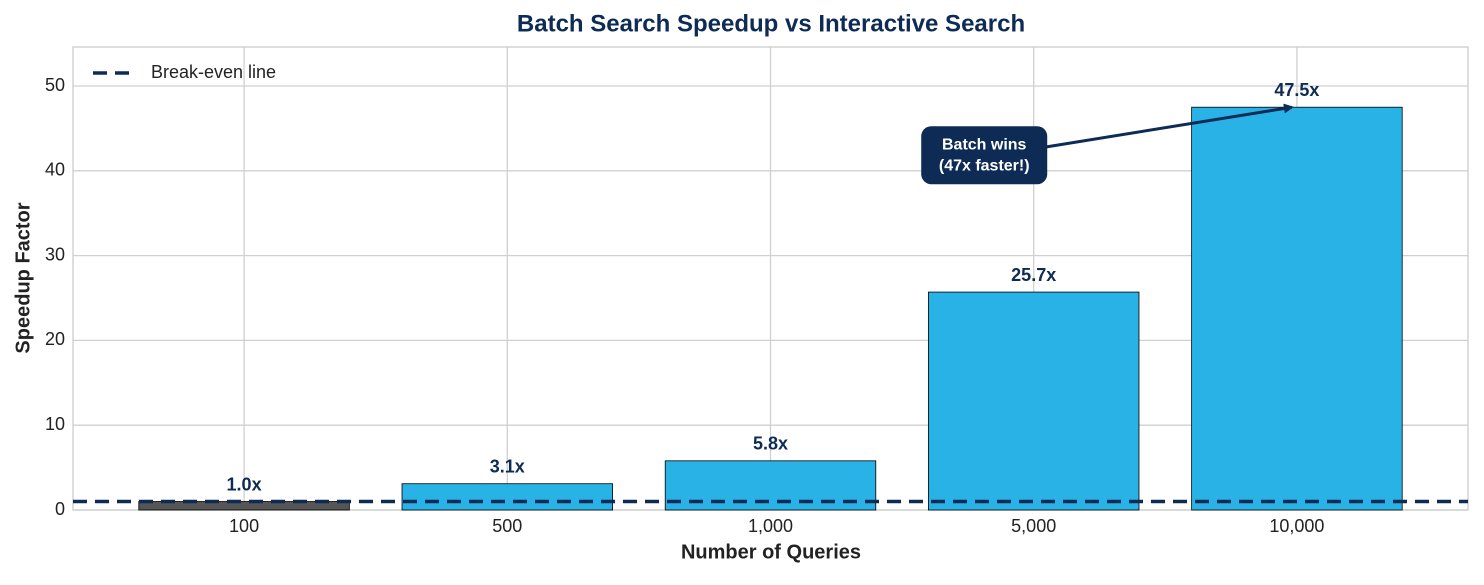 Image resolution: width=1484 pixels, height=585 pixels. What do you see at coordinates (1168, 126) in the screenshot?
I see `annotation-arrow` at bounding box center [1168, 126].